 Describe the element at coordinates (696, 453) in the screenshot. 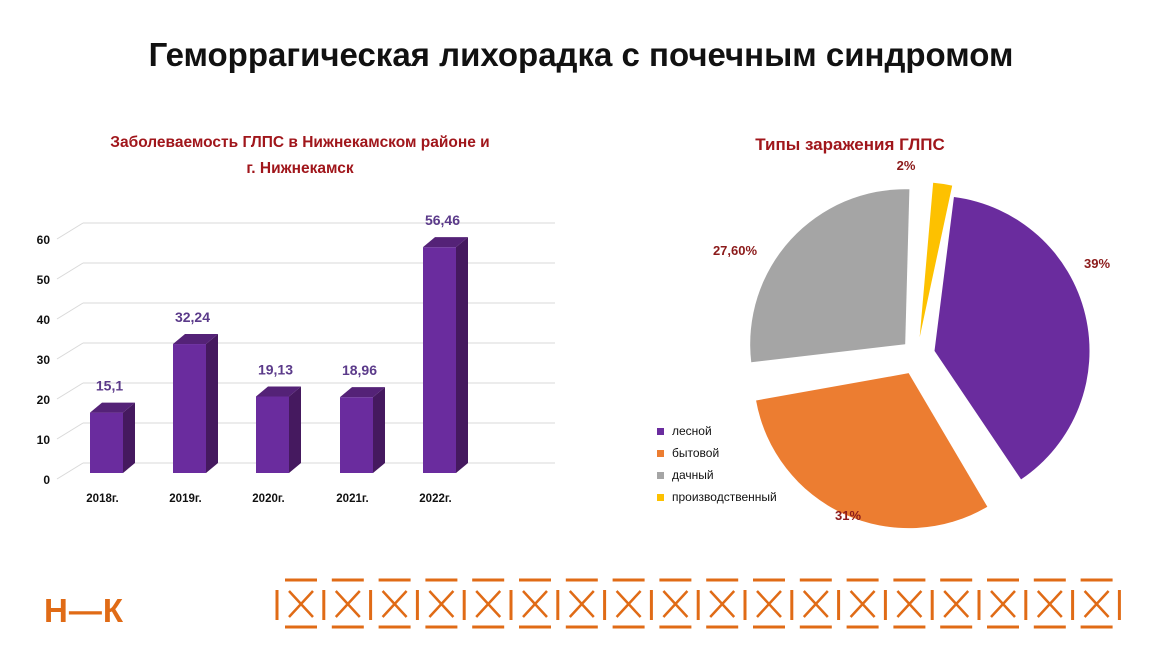

I see `legend-label: бытовой` at that location.